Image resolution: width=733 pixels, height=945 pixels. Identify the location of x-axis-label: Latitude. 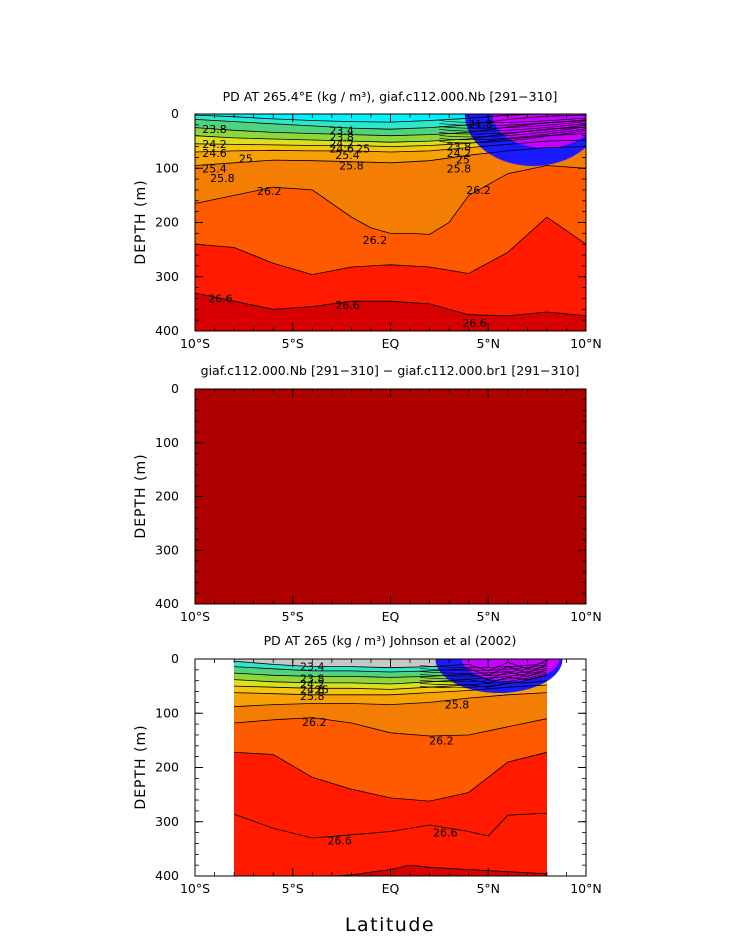
(390, 925).